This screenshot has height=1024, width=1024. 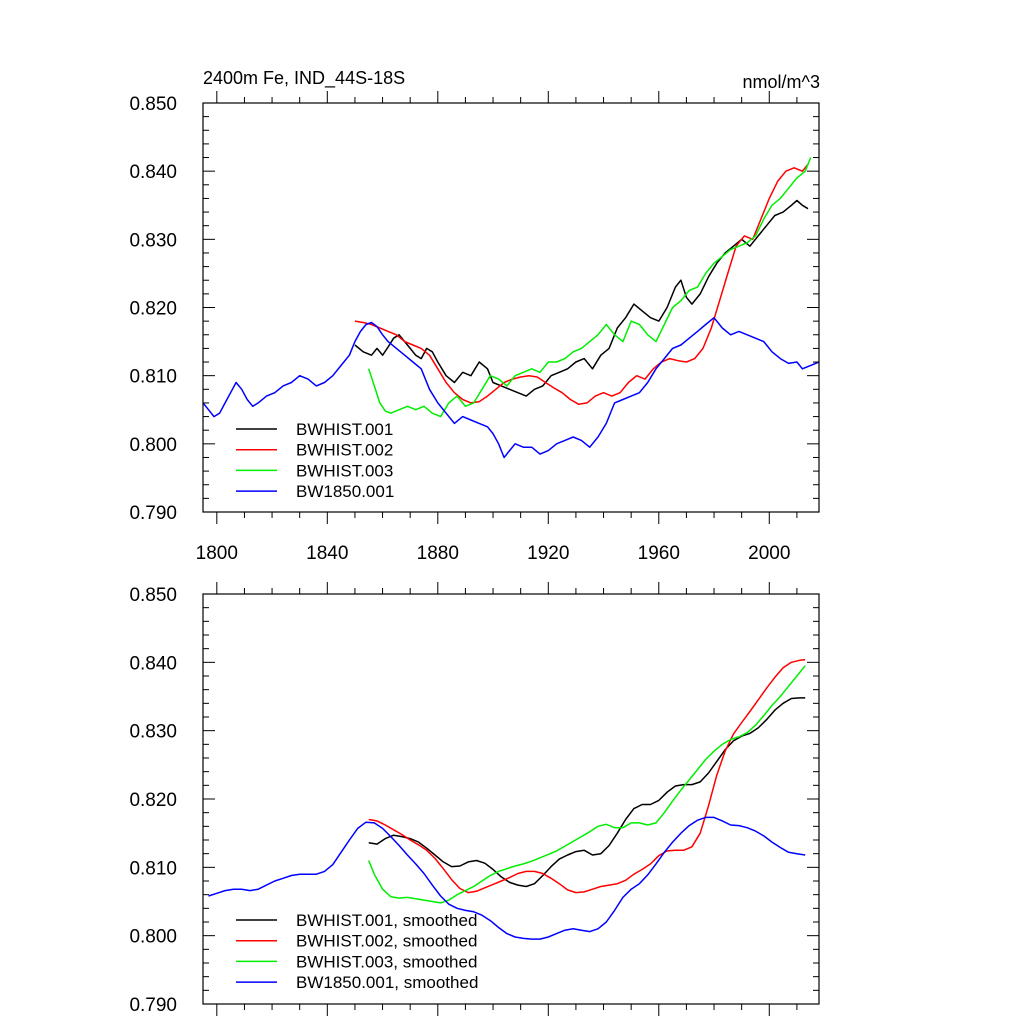 What do you see at coordinates (781, 82) in the screenshot?
I see `title-units: nmol/m^3` at bounding box center [781, 82].